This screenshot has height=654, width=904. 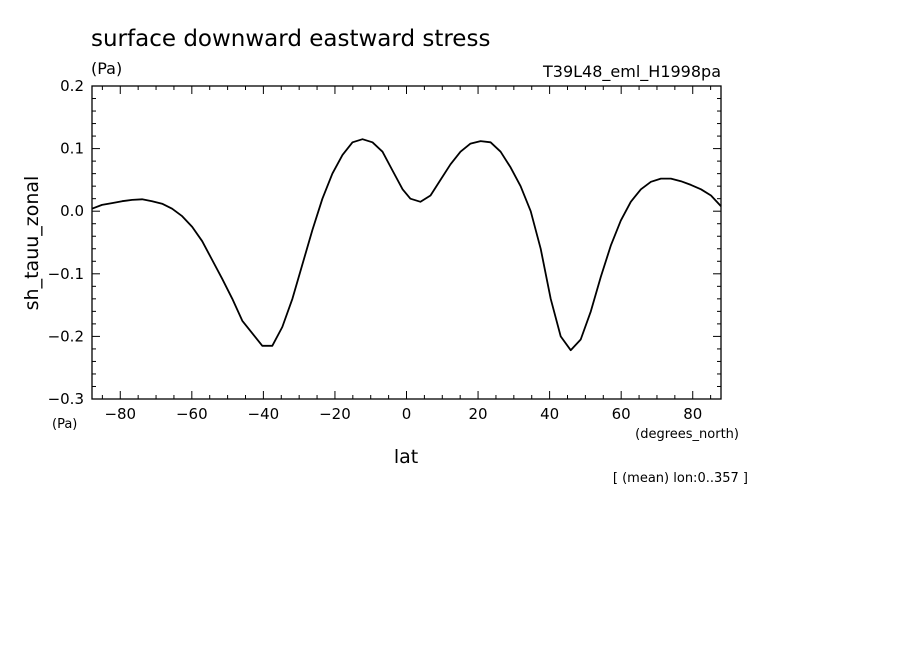 What do you see at coordinates (478, 414) in the screenshot?
I see `x-tick-label: 20` at bounding box center [478, 414].